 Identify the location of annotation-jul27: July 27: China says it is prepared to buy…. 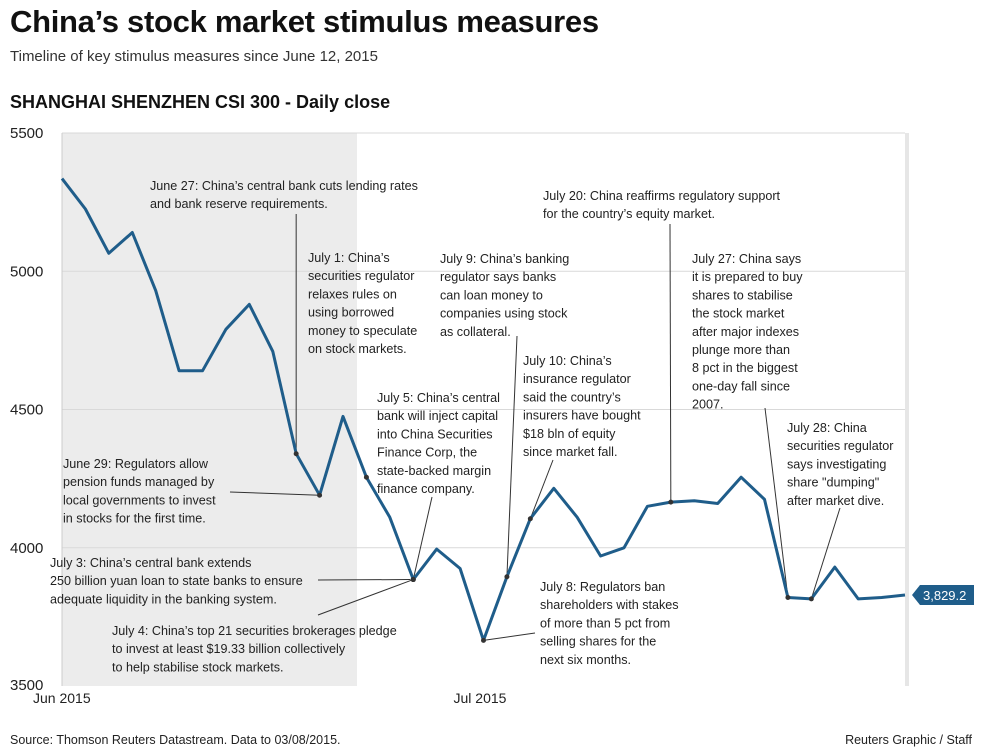
(747, 332).